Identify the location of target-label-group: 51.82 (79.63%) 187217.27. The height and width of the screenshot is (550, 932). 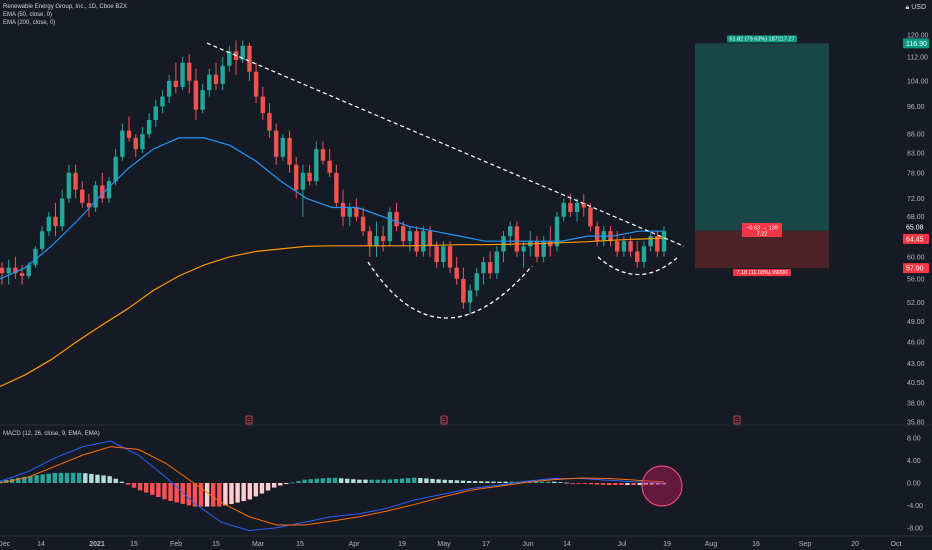
(762, 39).